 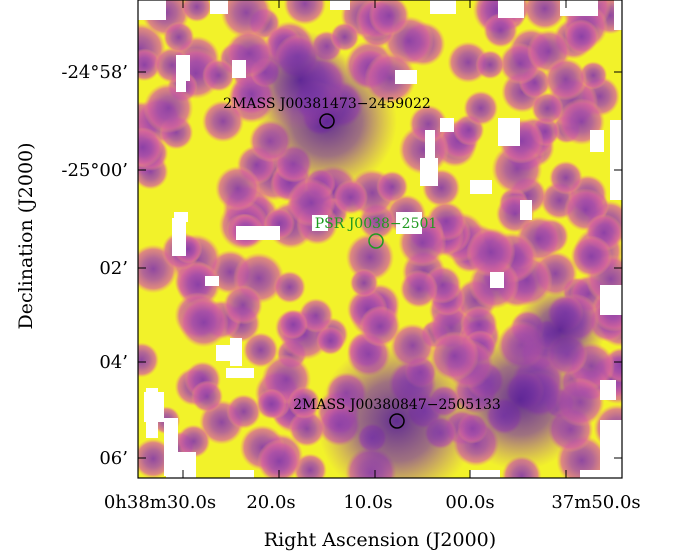 What do you see at coordinates (595, 502) in the screenshot?
I see `x-tick-label: 37m50.0s` at bounding box center [595, 502].